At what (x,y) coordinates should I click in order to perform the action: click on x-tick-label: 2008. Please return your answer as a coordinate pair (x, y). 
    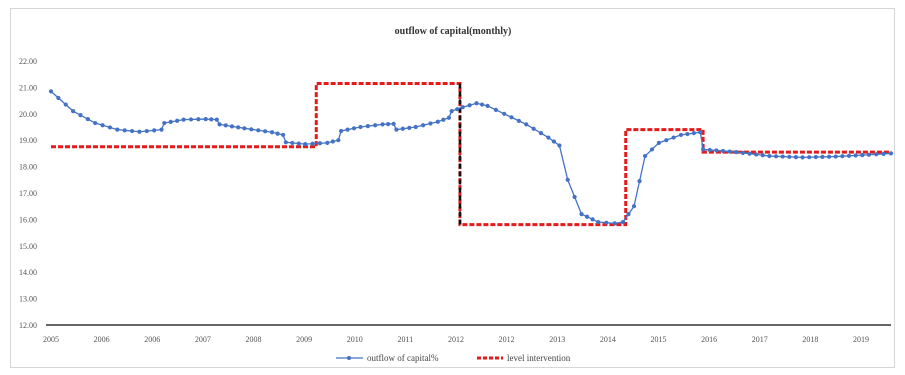
    Looking at the image, I should click on (254, 339).